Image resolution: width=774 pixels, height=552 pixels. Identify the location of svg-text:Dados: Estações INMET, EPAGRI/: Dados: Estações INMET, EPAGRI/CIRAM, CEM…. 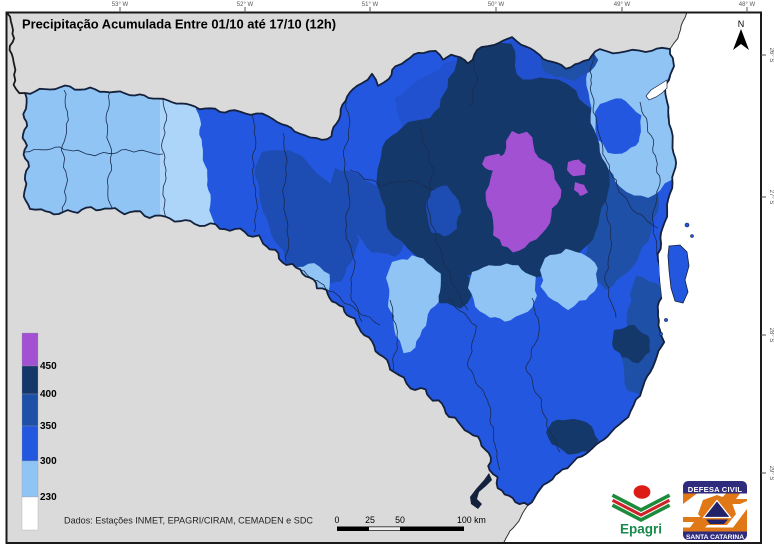
(188, 521).